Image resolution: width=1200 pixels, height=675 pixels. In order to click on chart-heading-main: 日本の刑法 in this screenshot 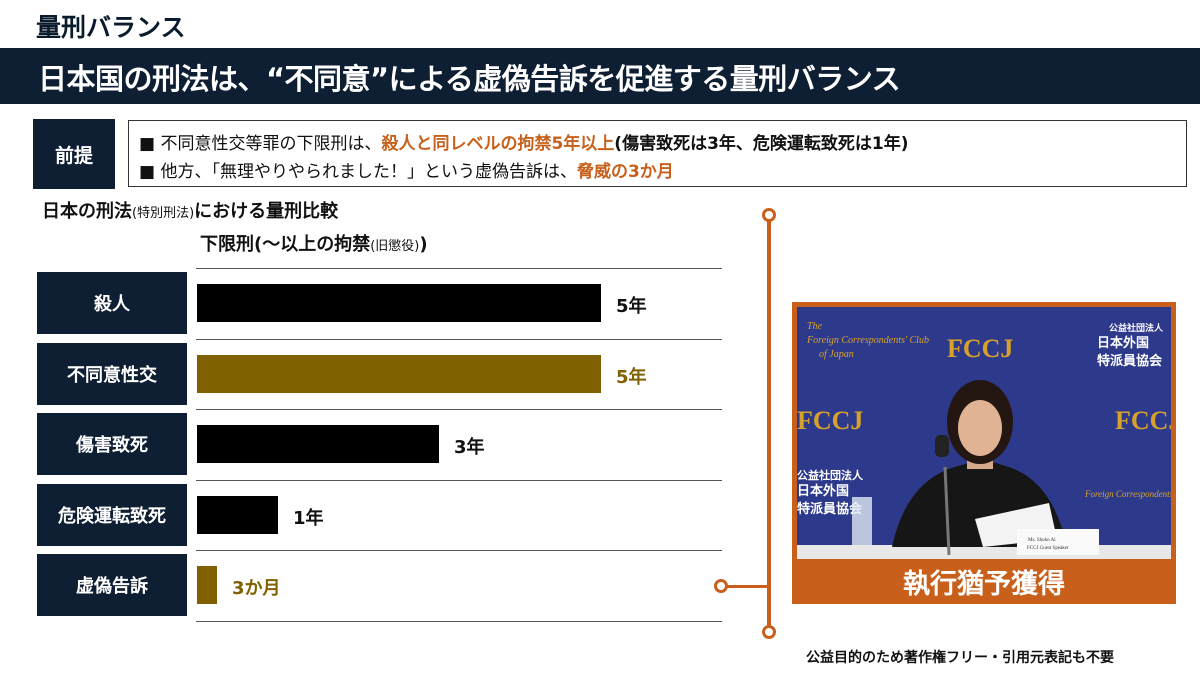, I will do `click(87, 211)`.